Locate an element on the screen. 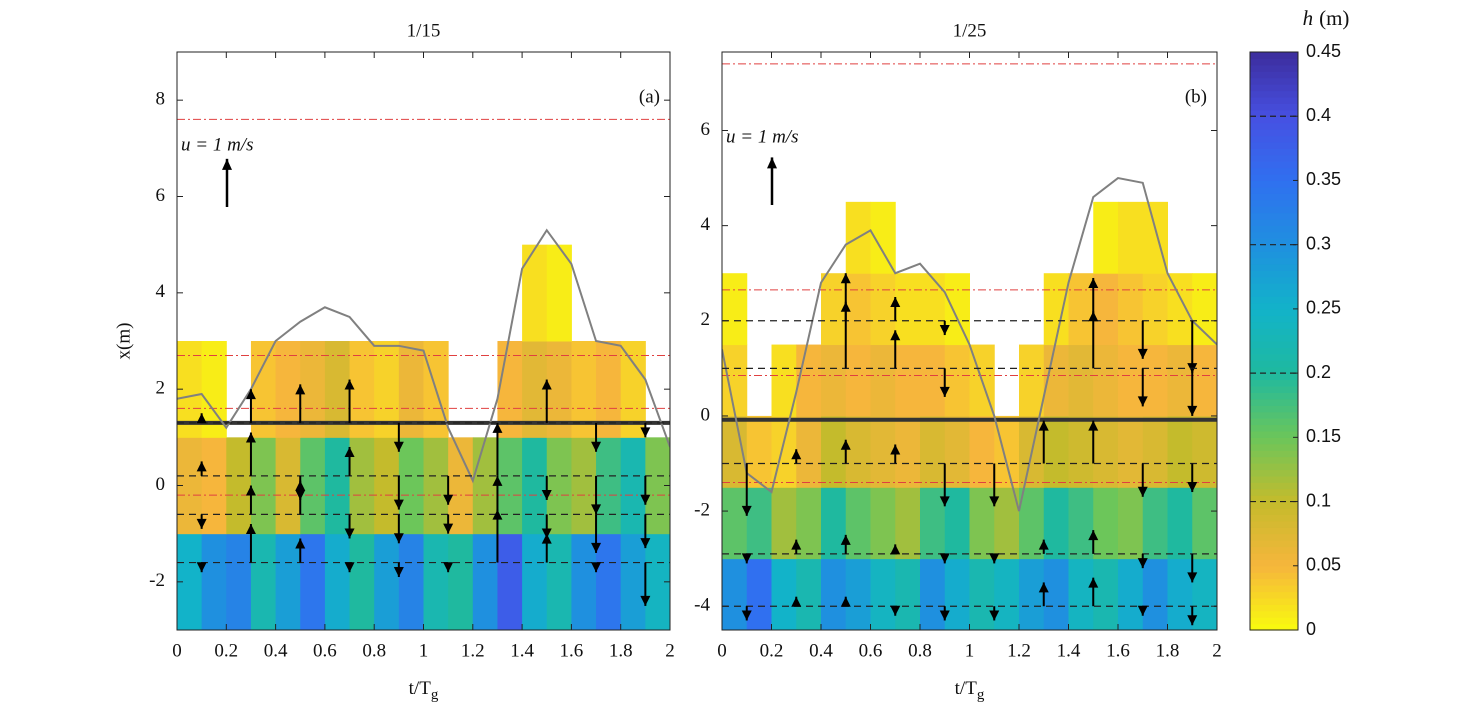 This screenshot has width=1476, height=709. y-tick-label: 2 is located at coordinates (161, 388).